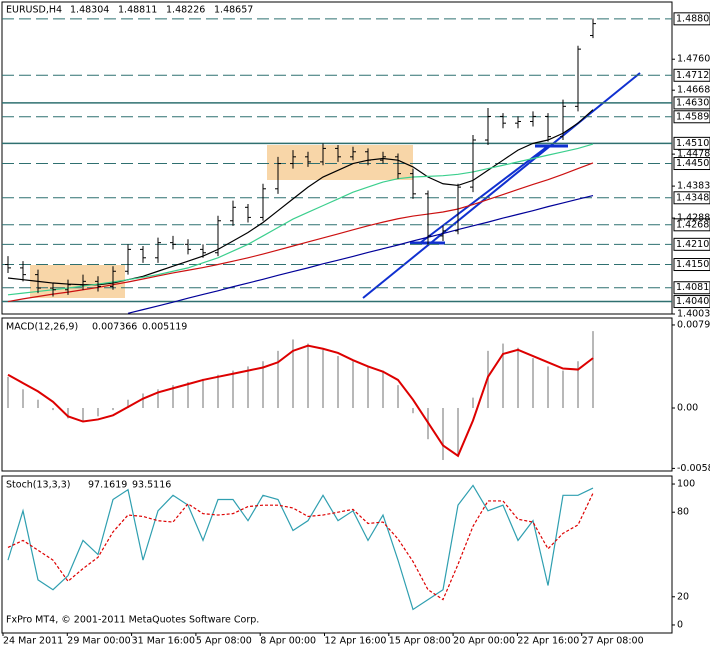 The width and height of the screenshot is (710, 648). I want to click on x-tick-label: 5 Apr 08:00, so click(224, 641).